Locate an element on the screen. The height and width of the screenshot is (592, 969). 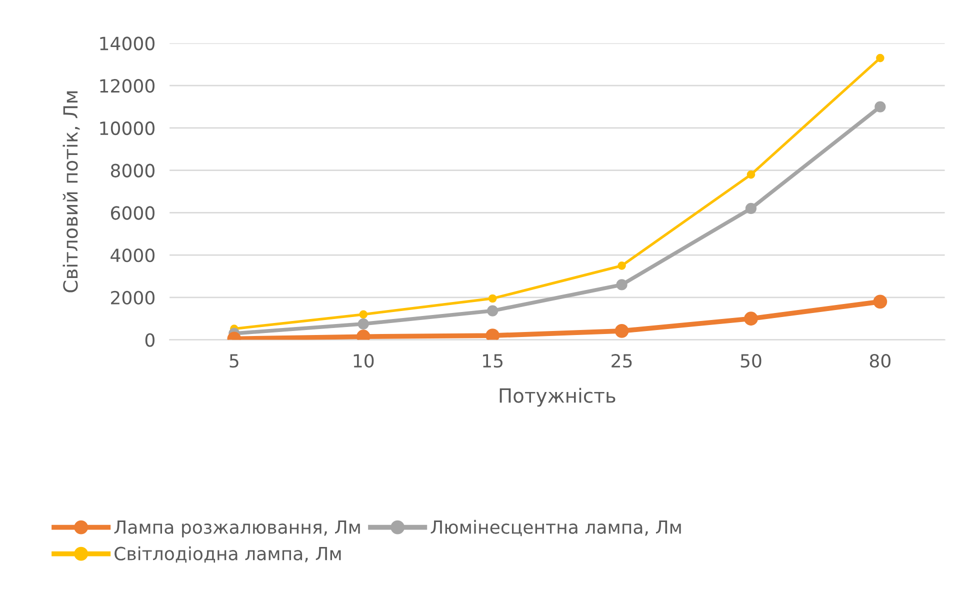
y-tick-label: 10000 is located at coordinates (127, 128).